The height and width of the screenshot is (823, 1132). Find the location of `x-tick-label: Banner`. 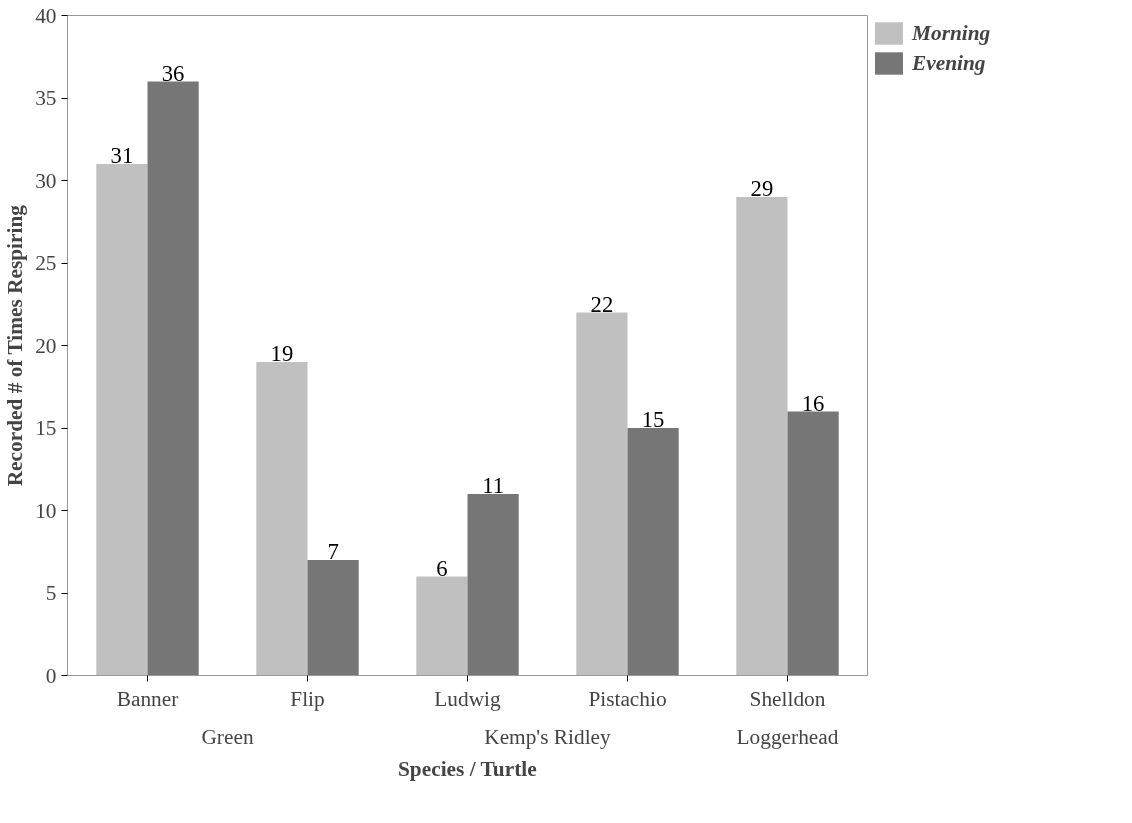

x-tick-label: Banner is located at coordinates (147, 698).